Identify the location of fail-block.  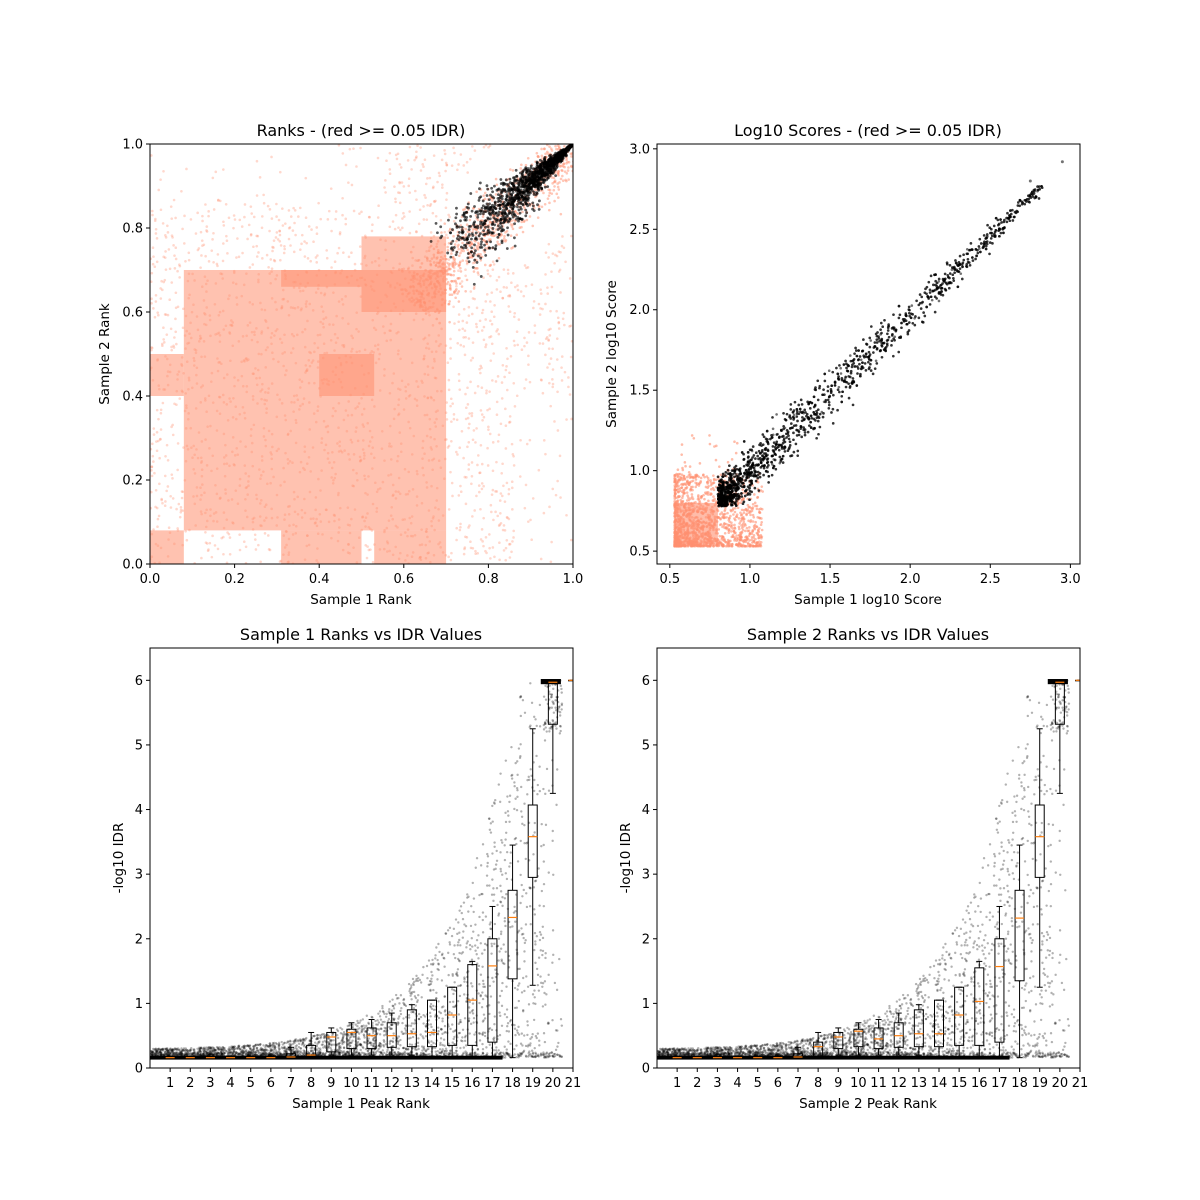
(167, 547).